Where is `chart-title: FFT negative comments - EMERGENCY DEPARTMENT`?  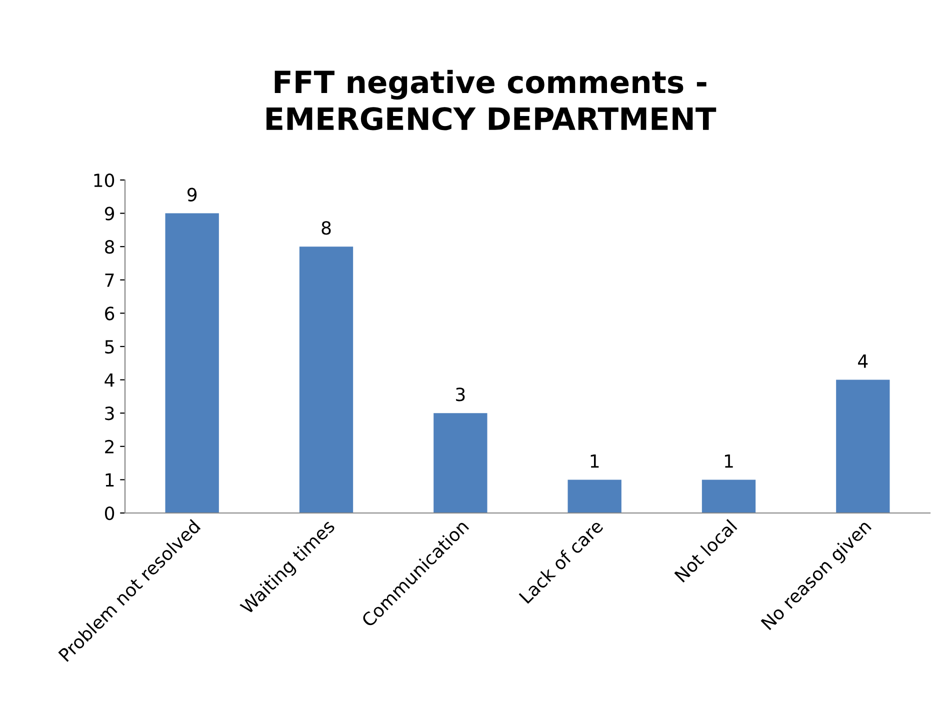
chart-title: FFT negative comments - EMERGENCY DEPARTMENT is located at coordinates (491, 100).